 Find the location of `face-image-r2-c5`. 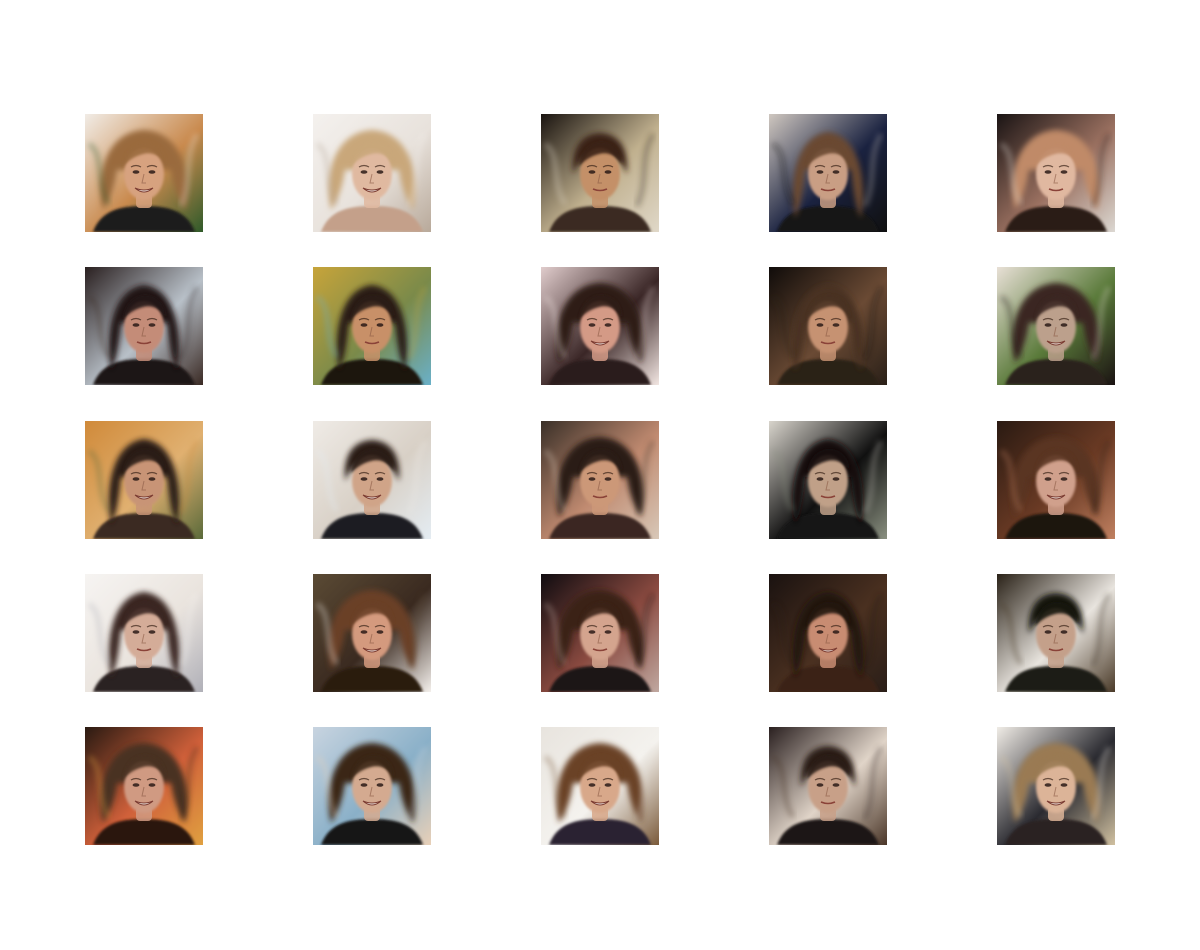

face-image-r2-c5 is located at coordinates (1056, 326).